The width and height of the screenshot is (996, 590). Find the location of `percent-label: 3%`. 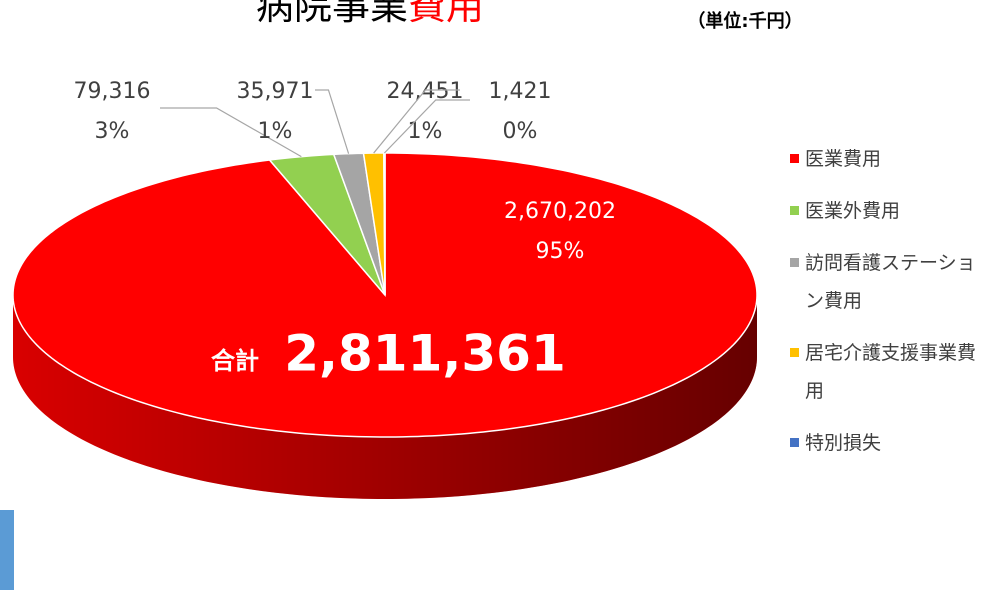

percent-label: 3% is located at coordinates (112, 131).